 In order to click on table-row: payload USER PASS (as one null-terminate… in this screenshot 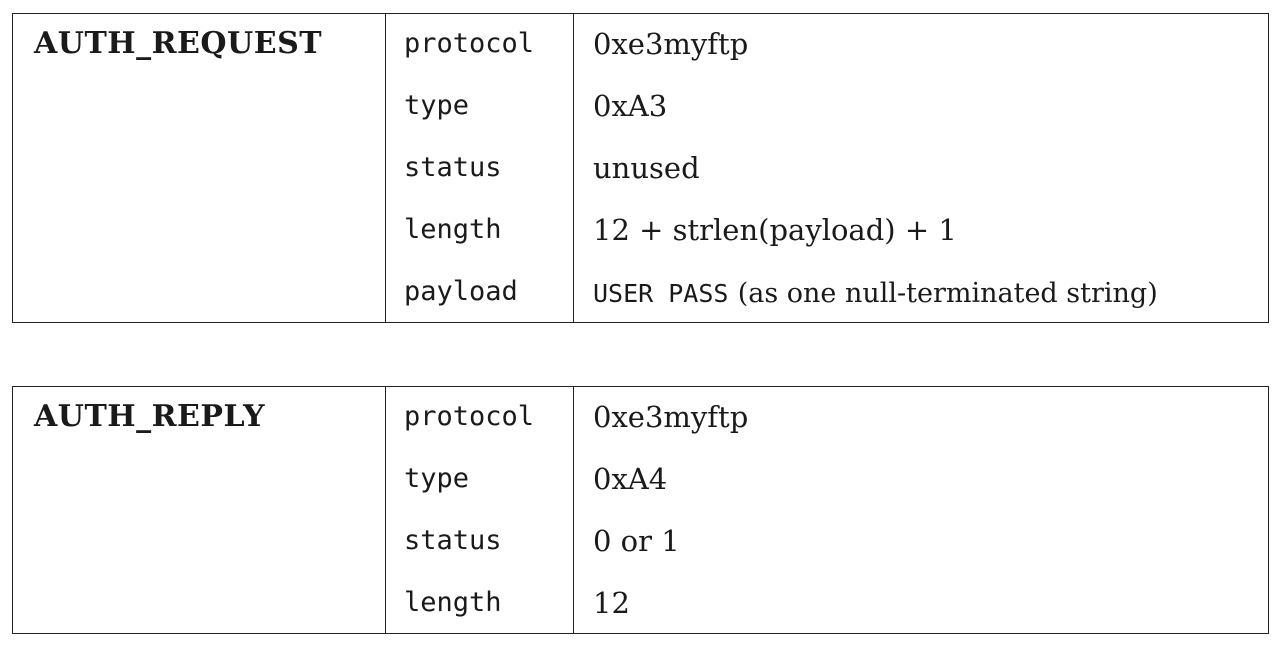, I will do `click(640, 293)`.